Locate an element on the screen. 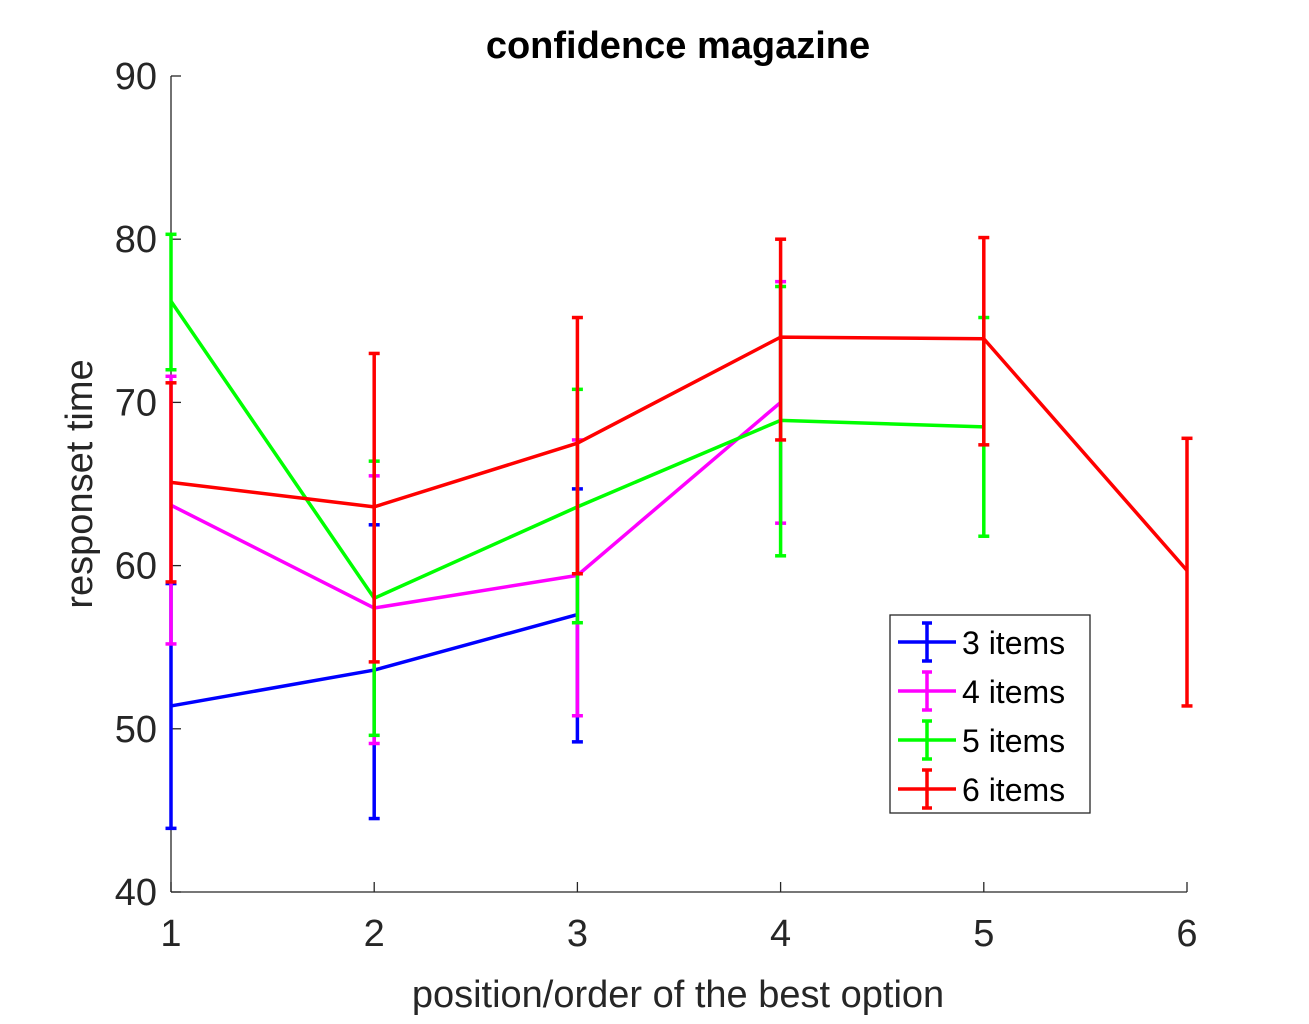 This screenshot has height=1024, width=1309. y-tick-label: 80 is located at coordinates (136, 240).